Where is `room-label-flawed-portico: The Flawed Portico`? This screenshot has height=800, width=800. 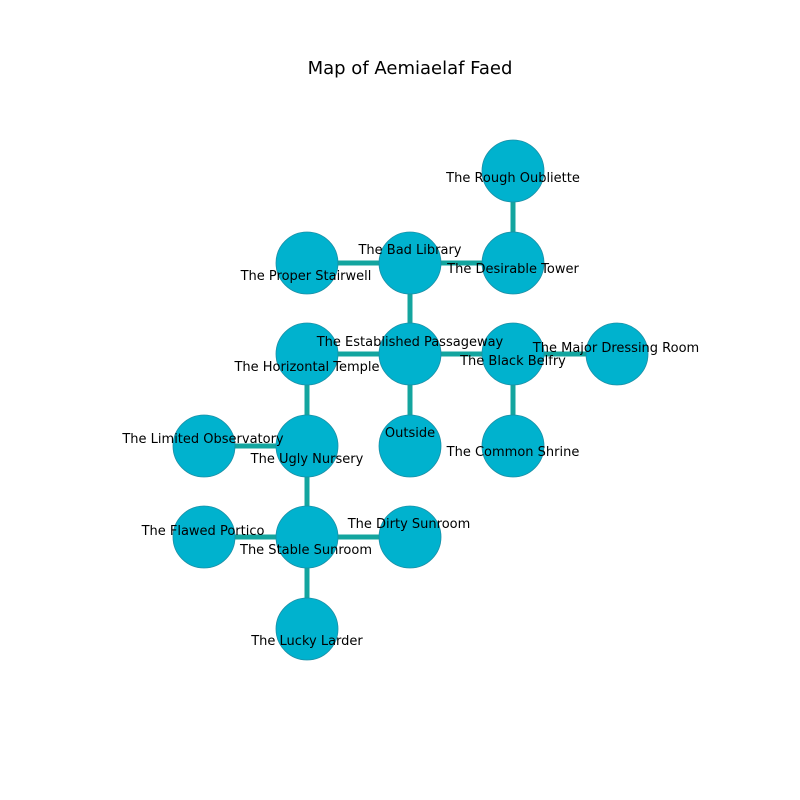
room-label-flawed-portico: The Flawed Portico is located at coordinates (203, 531).